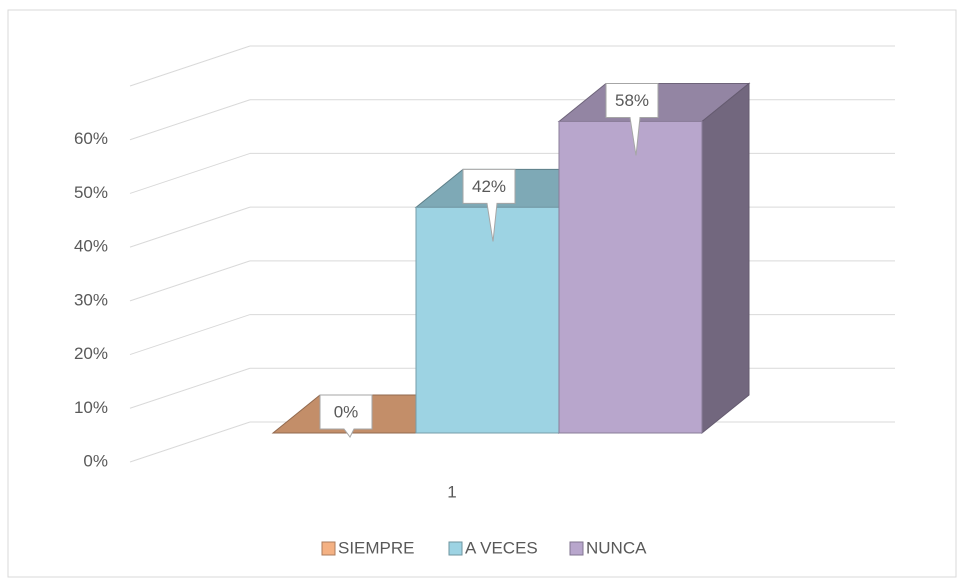 The height and width of the screenshot is (578, 957). What do you see at coordinates (725, 258) in the screenshot?
I see `bar-side` at bounding box center [725, 258].